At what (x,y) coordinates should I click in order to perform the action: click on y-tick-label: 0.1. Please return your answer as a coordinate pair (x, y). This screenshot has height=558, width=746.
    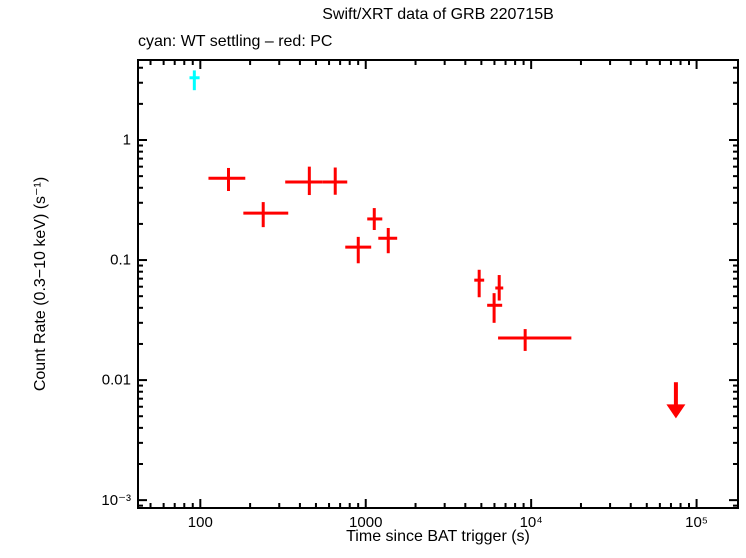
    Looking at the image, I should click on (120, 260).